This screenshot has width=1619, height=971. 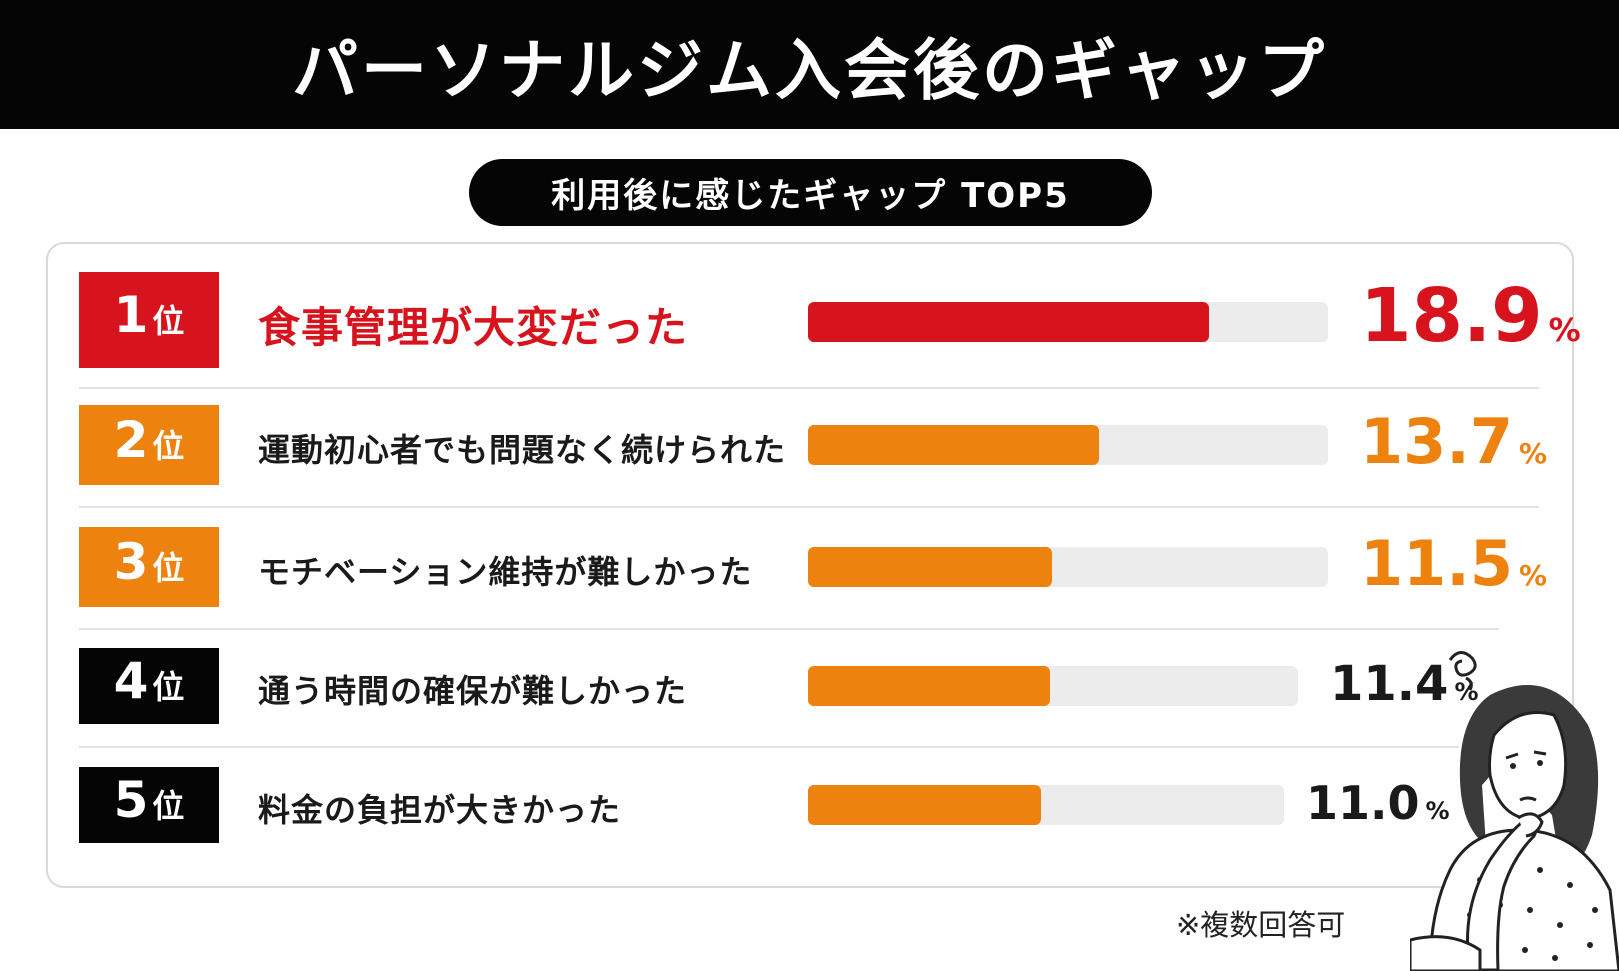 I want to click on value-number: 11.4, so click(x=1389, y=683).